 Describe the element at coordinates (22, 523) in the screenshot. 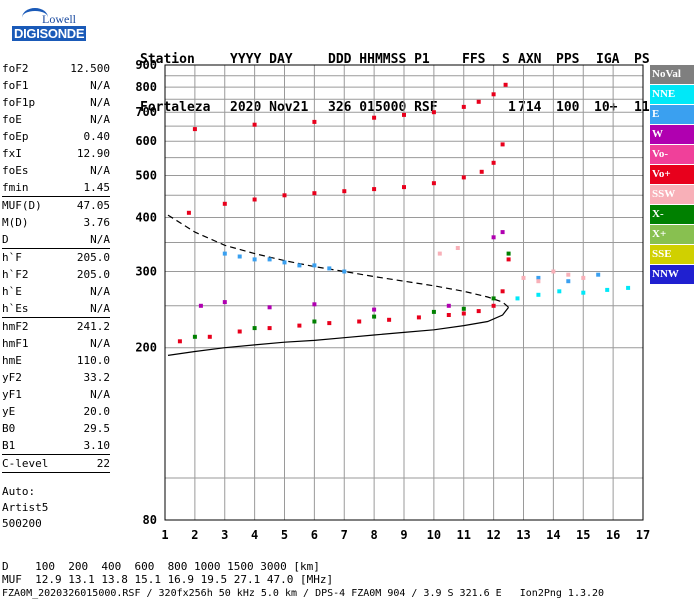

I see `auto-code: 500200` at that location.